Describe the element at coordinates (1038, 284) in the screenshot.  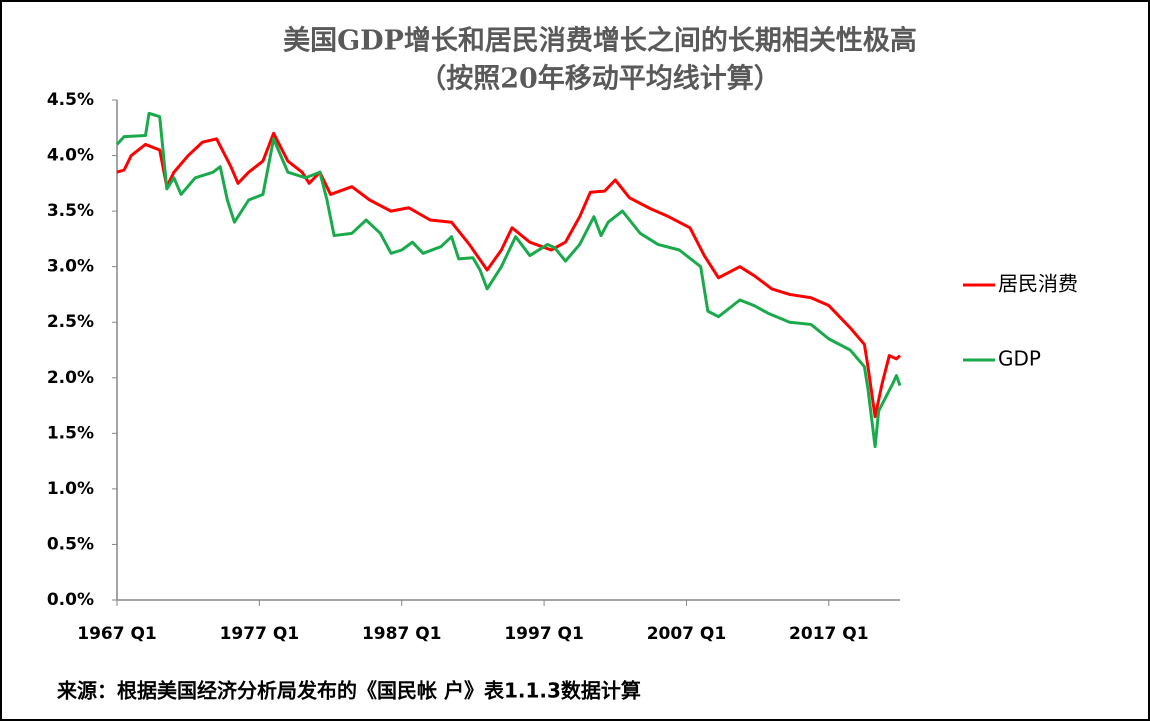
I see `legend-label: 居民消费` at that location.